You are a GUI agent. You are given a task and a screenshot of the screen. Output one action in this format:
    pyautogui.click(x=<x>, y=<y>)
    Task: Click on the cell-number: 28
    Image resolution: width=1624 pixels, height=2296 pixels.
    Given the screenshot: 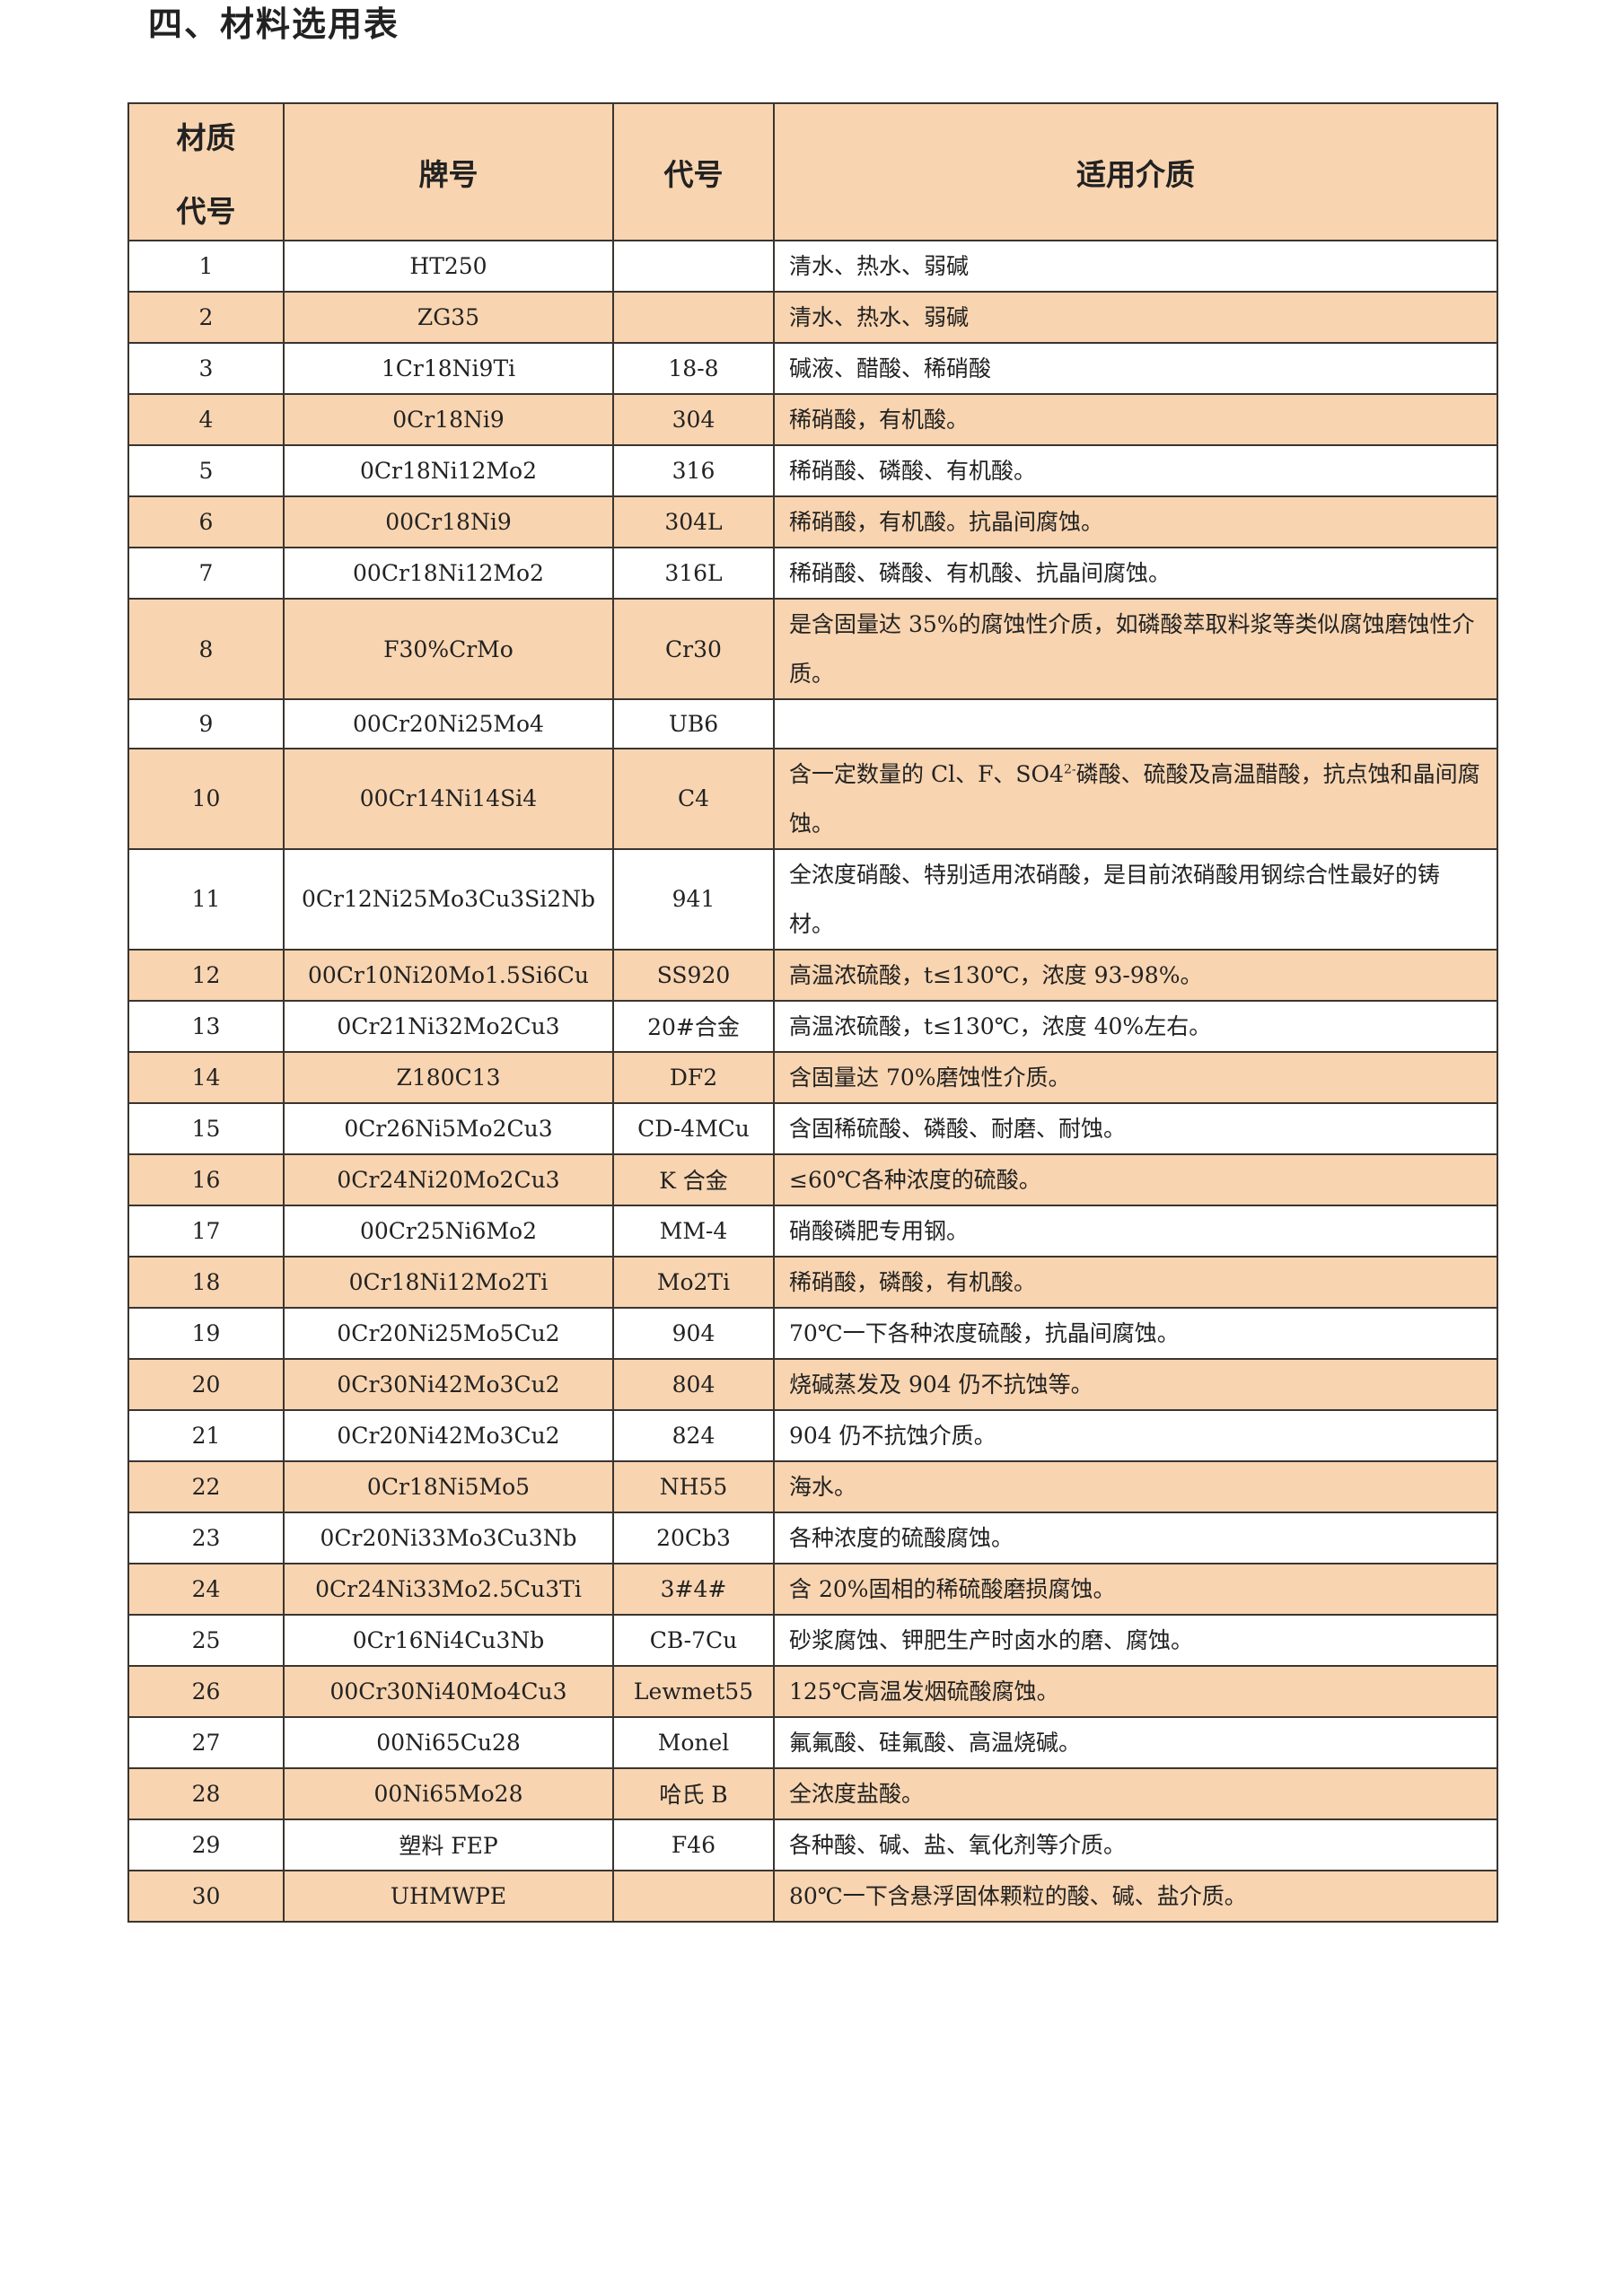 What is the action you would take?
    pyautogui.click(x=206, y=1793)
    